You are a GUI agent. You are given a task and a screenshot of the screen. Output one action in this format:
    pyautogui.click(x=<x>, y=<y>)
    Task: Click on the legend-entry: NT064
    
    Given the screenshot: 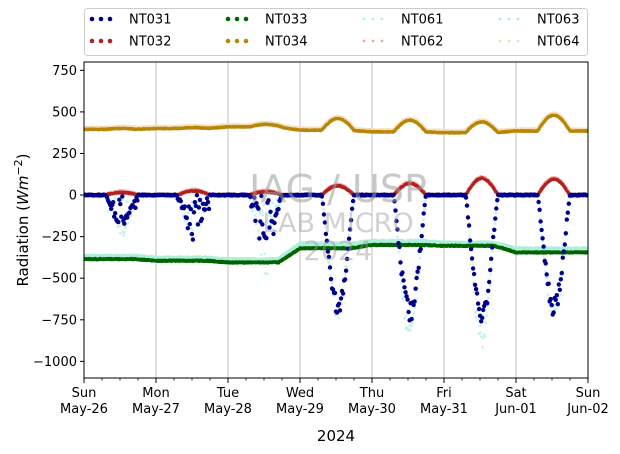 What is the action you would take?
    pyautogui.click(x=538, y=42)
    